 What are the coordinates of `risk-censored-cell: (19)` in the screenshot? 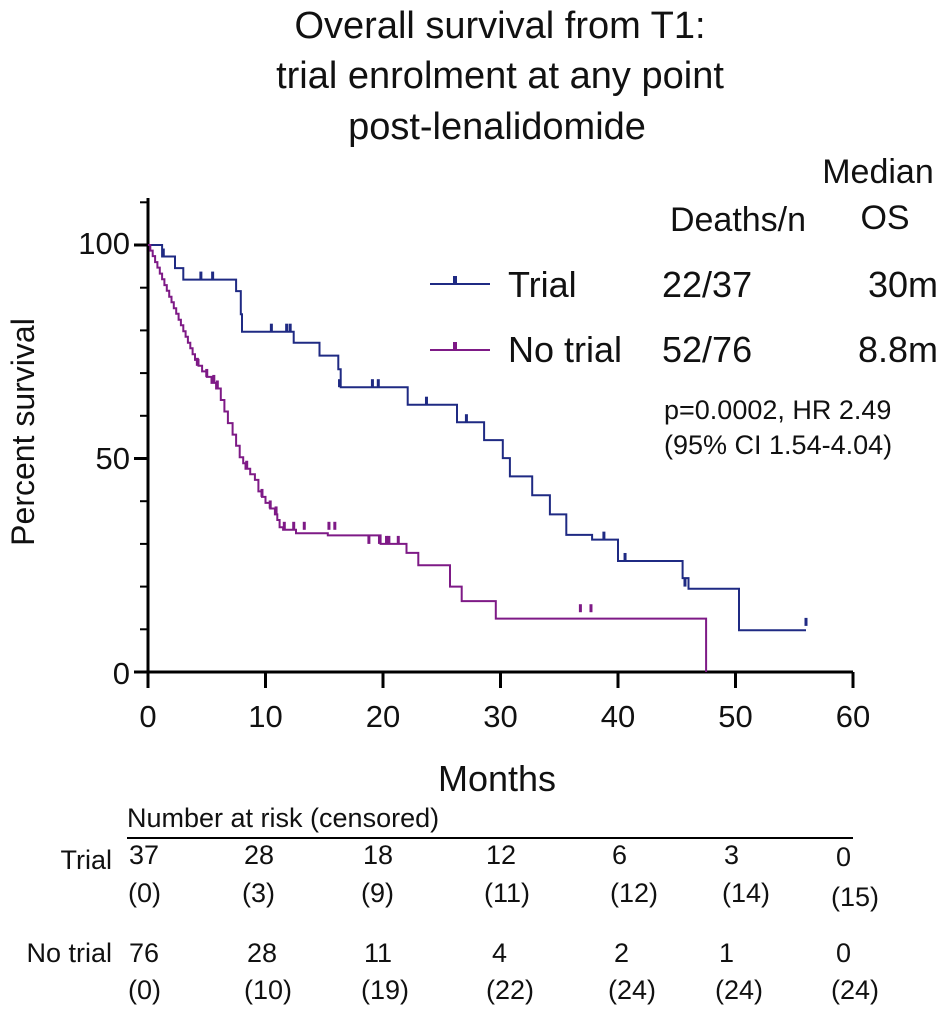 It's located at (385, 990).